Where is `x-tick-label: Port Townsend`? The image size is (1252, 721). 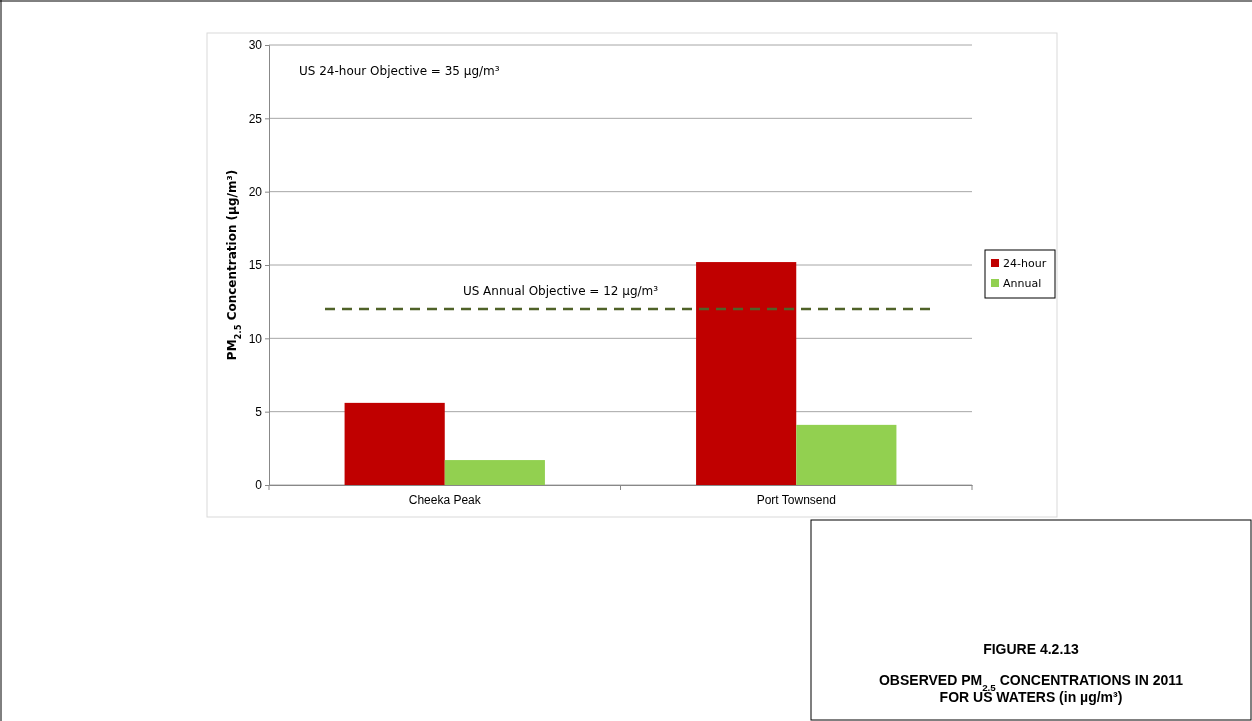 x-tick-label: Port Townsend is located at coordinates (796, 499).